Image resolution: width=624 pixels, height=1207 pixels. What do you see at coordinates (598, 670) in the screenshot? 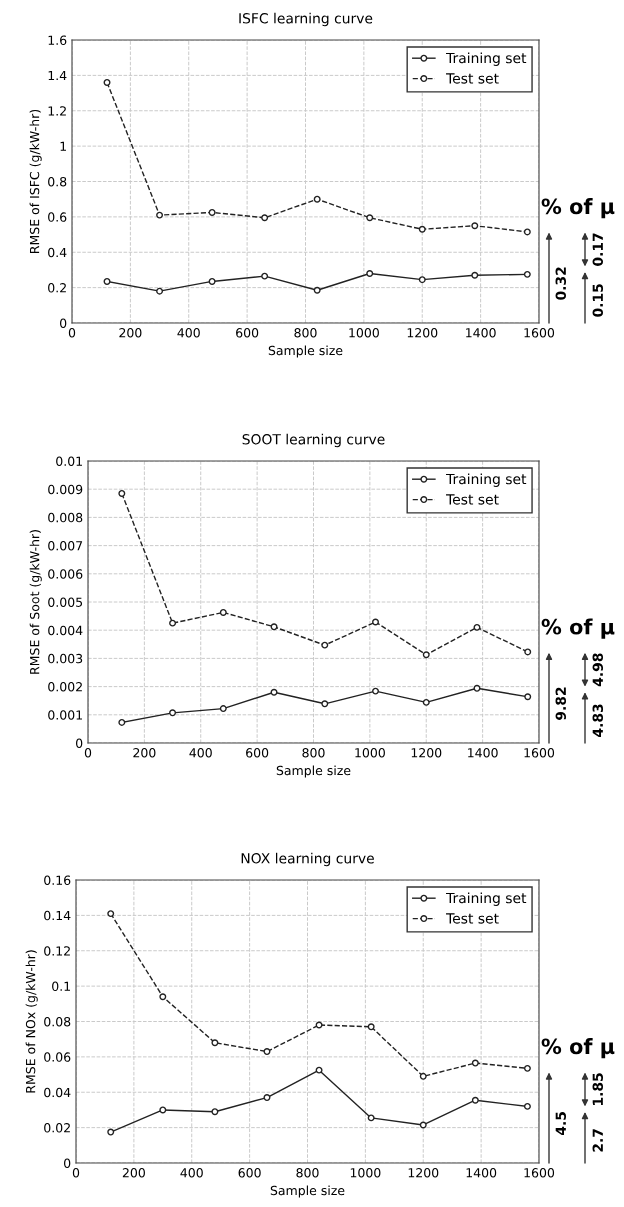
I see `text: 4.98` at bounding box center [598, 670].